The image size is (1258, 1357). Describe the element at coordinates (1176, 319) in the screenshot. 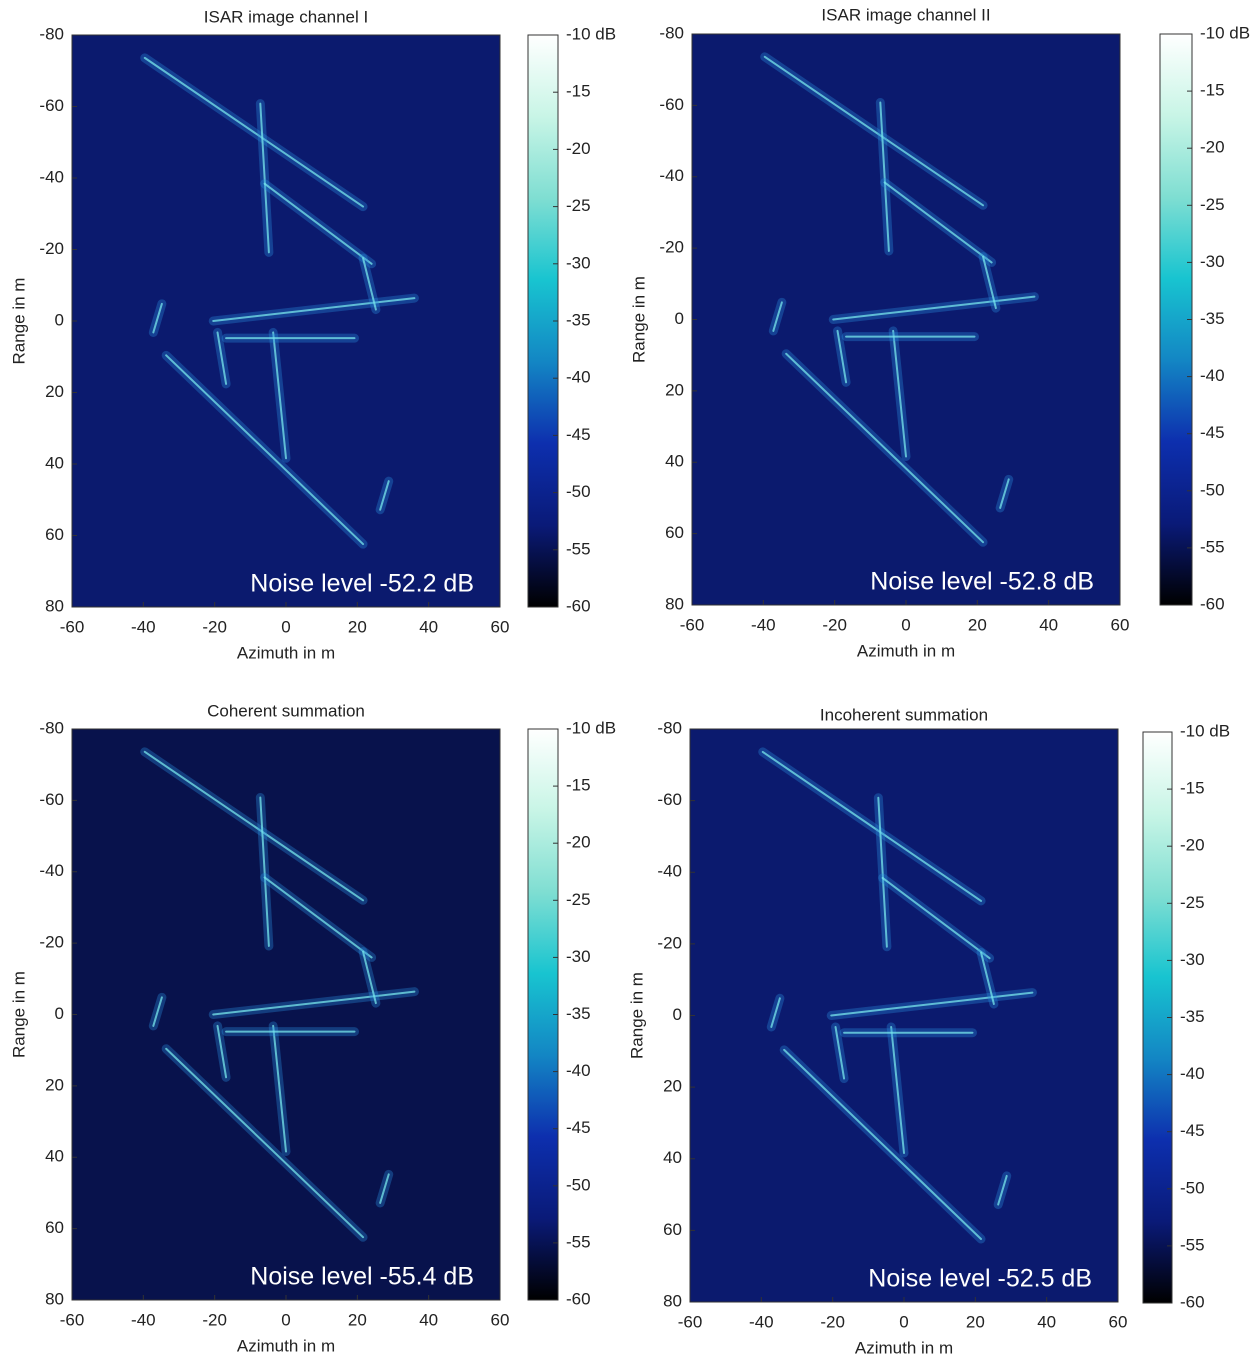

I see `colorbar` at that location.